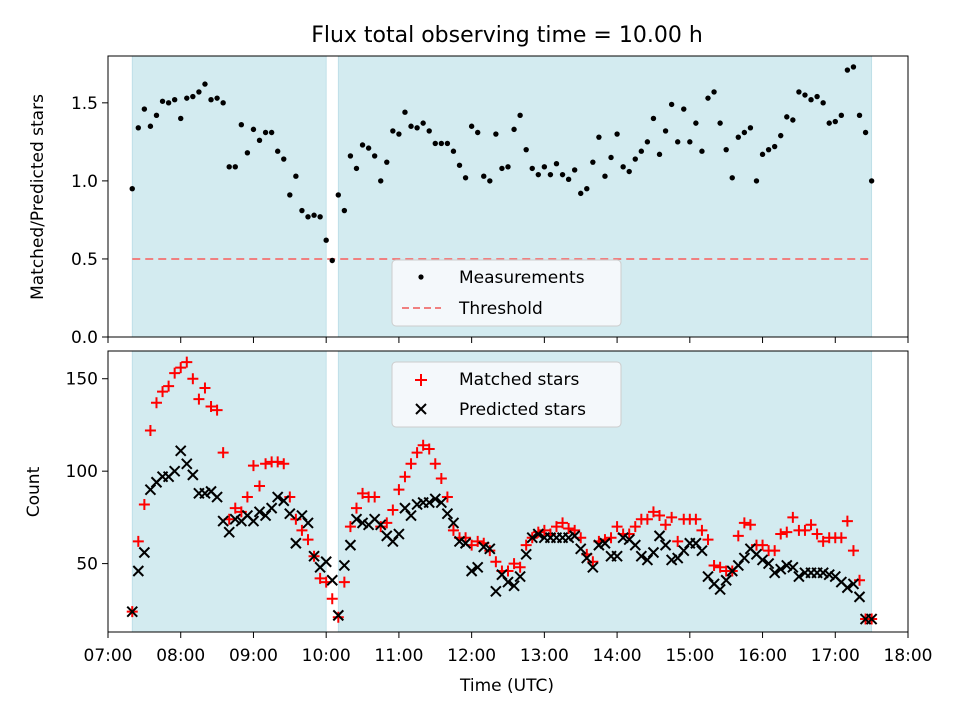 The height and width of the screenshot is (720, 960). I want to click on x-tick-label: 09:00, so click(253, 656).